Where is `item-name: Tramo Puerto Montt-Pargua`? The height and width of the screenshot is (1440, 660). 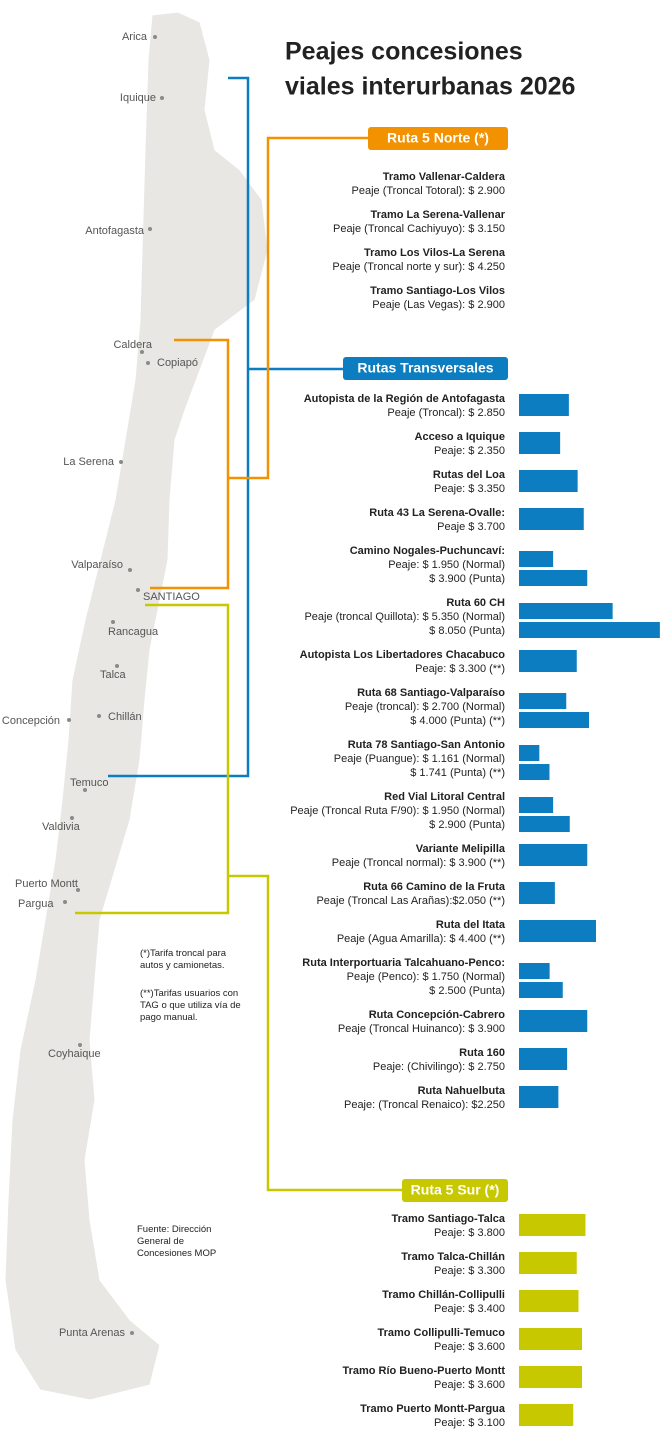 item-name: Tramo Puerto Montt-Pargua is located at coordinates (433, 1409).